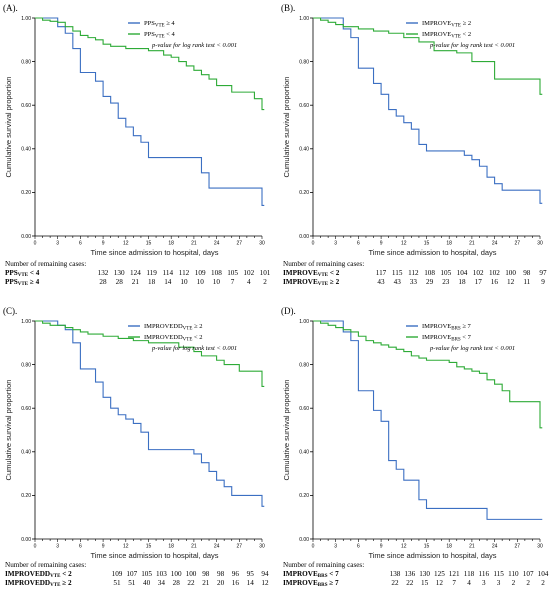 The height and width of the screenshot is (601, 550). What do you see at coordinates (395, 583) in the screenshot?
I see `remaining-cases-value: 22` at bounding box center [395, 583].